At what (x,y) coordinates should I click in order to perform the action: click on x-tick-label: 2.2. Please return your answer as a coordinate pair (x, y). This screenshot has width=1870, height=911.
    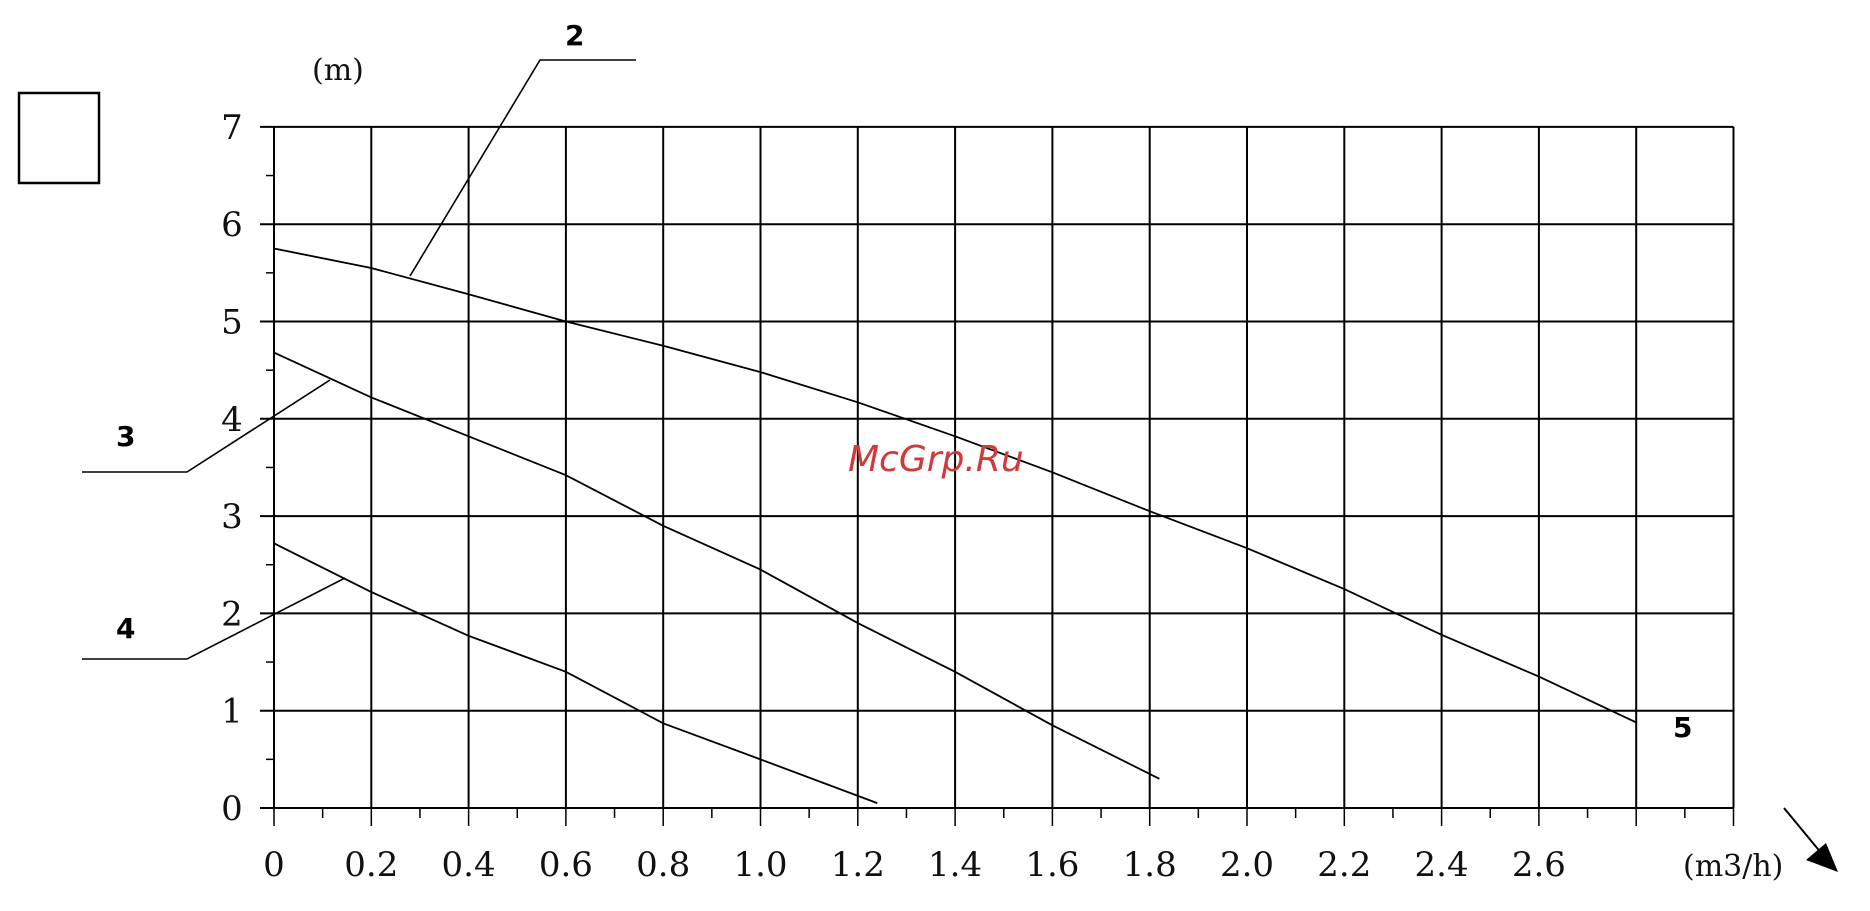
    Looking at the image, I should click on (1344, 865).